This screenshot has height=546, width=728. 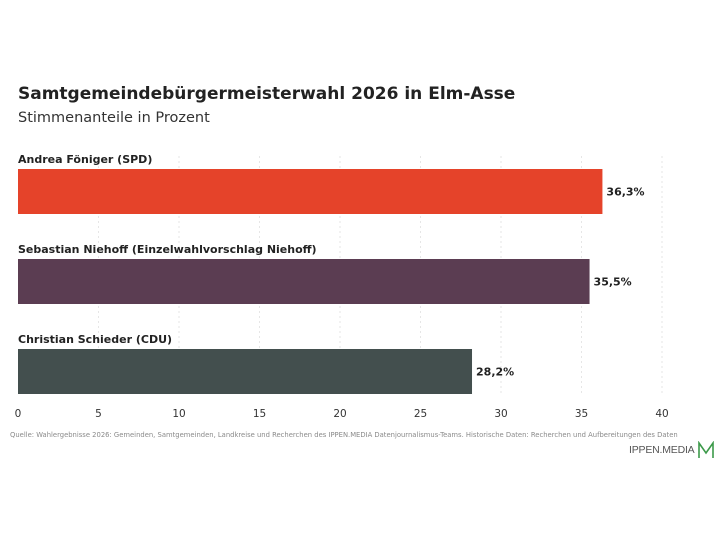 I want to click on x-tick-label: 10, so click(x=178, y=414).